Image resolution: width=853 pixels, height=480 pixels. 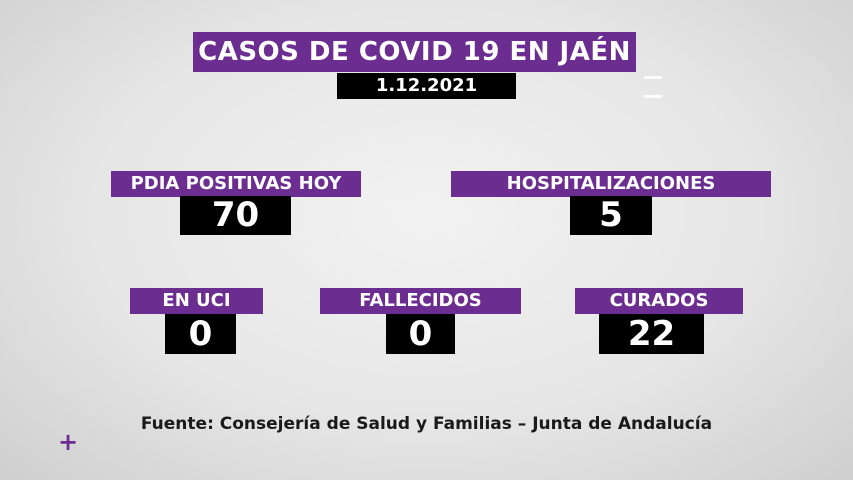 What do you see at coordinates (651, 334) in the screenshot?
I see `stat-value-curados: 22` at bounding box center [651, 334].